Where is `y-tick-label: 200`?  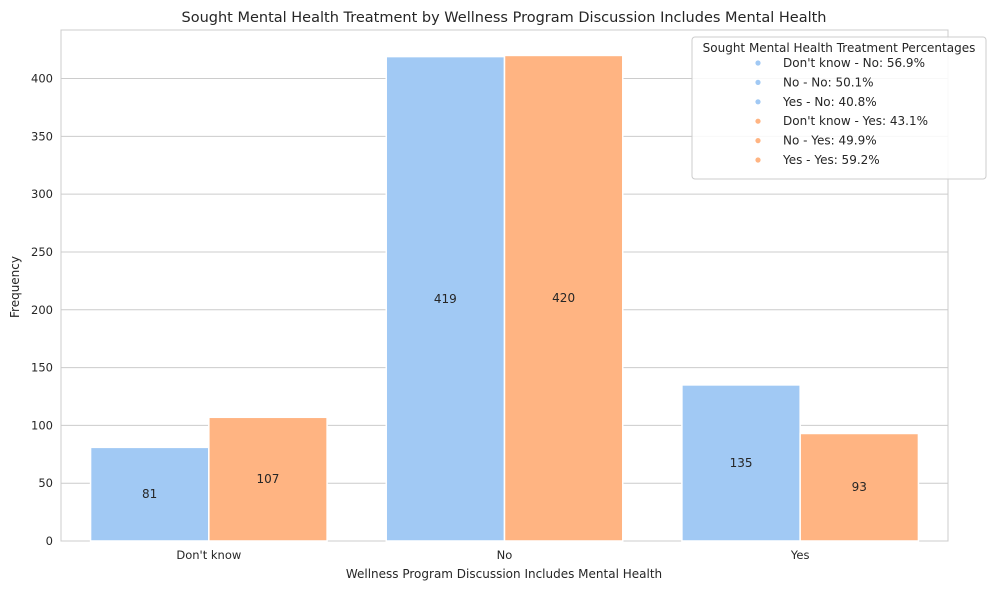
y-tick-label: 200 is located at coordinates (42, 310).